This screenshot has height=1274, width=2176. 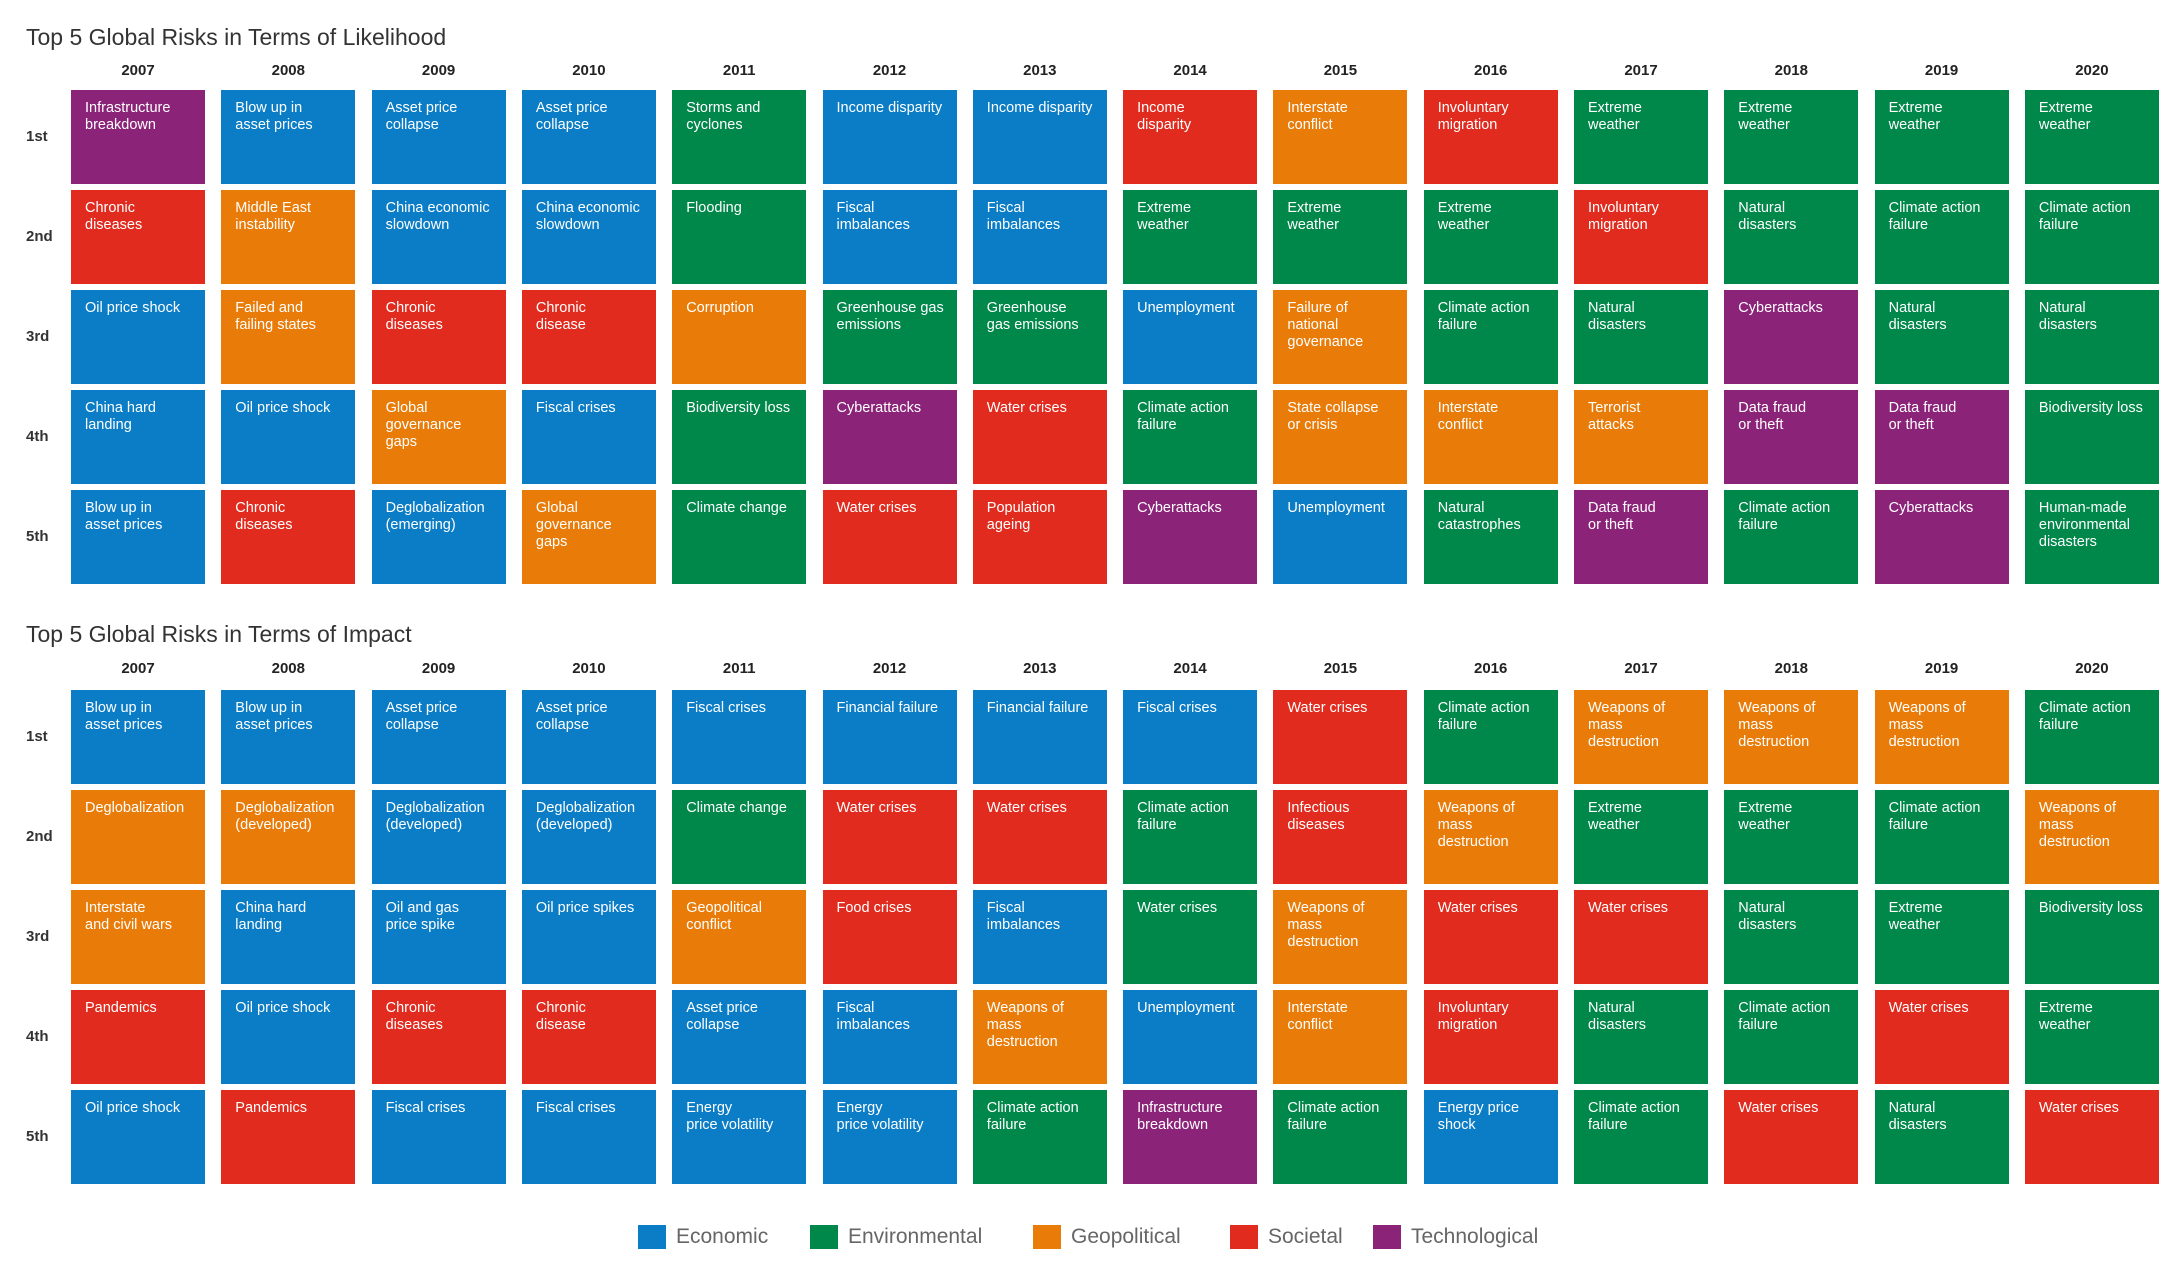 What do you see at coordinates (269, 308) in the screenshot?
I see `risk-cell-text: Failed and` at bounding box center [269, 308].